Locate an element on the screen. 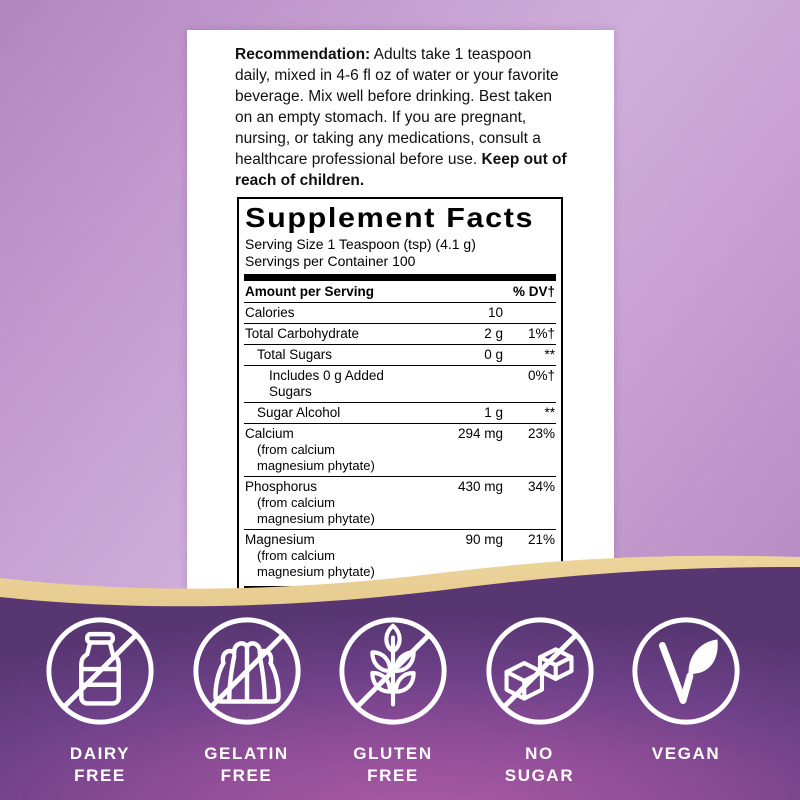  row-dv: 21% is located at coordinates (541, 539).